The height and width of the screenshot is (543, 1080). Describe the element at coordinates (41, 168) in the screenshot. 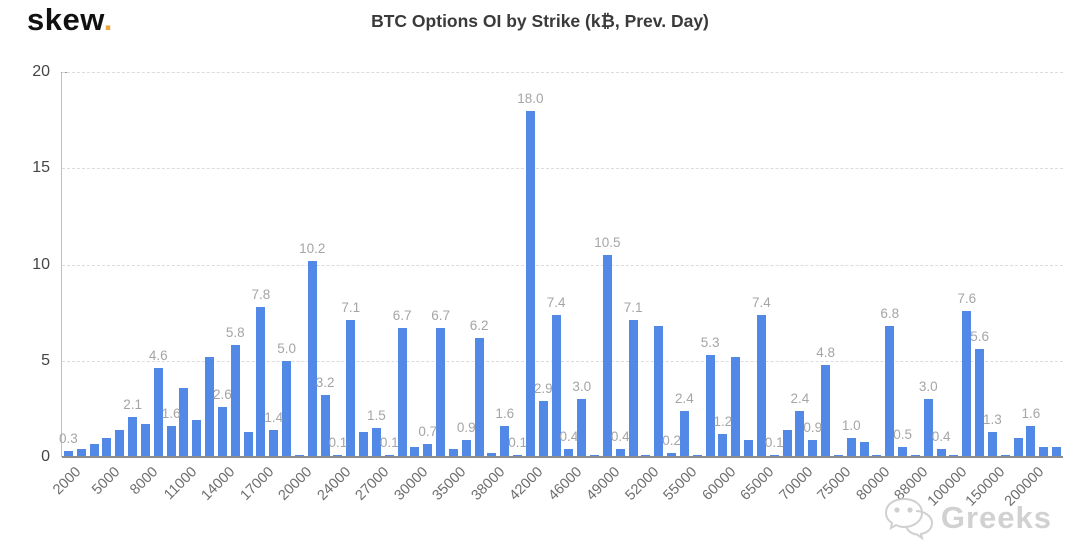

I see `y-tick-label: 15` at that location.